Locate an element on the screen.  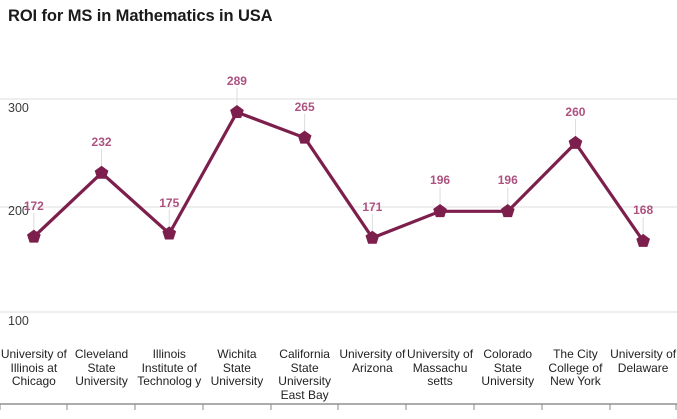
page-title: ROI for MS in Mathematics in USA is located at coordinates (140, 16).